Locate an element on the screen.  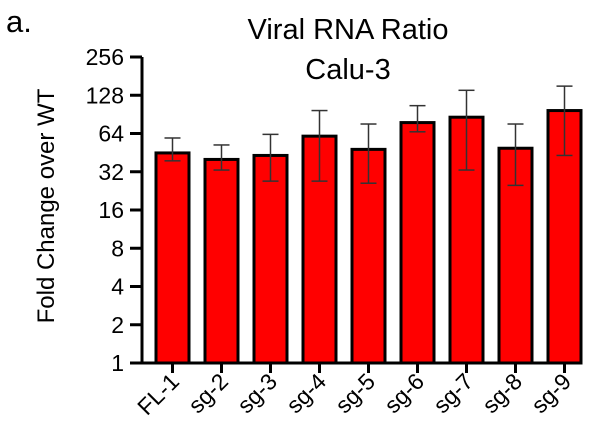
y-tick-label: 8 is located at coordinates (117, 248).